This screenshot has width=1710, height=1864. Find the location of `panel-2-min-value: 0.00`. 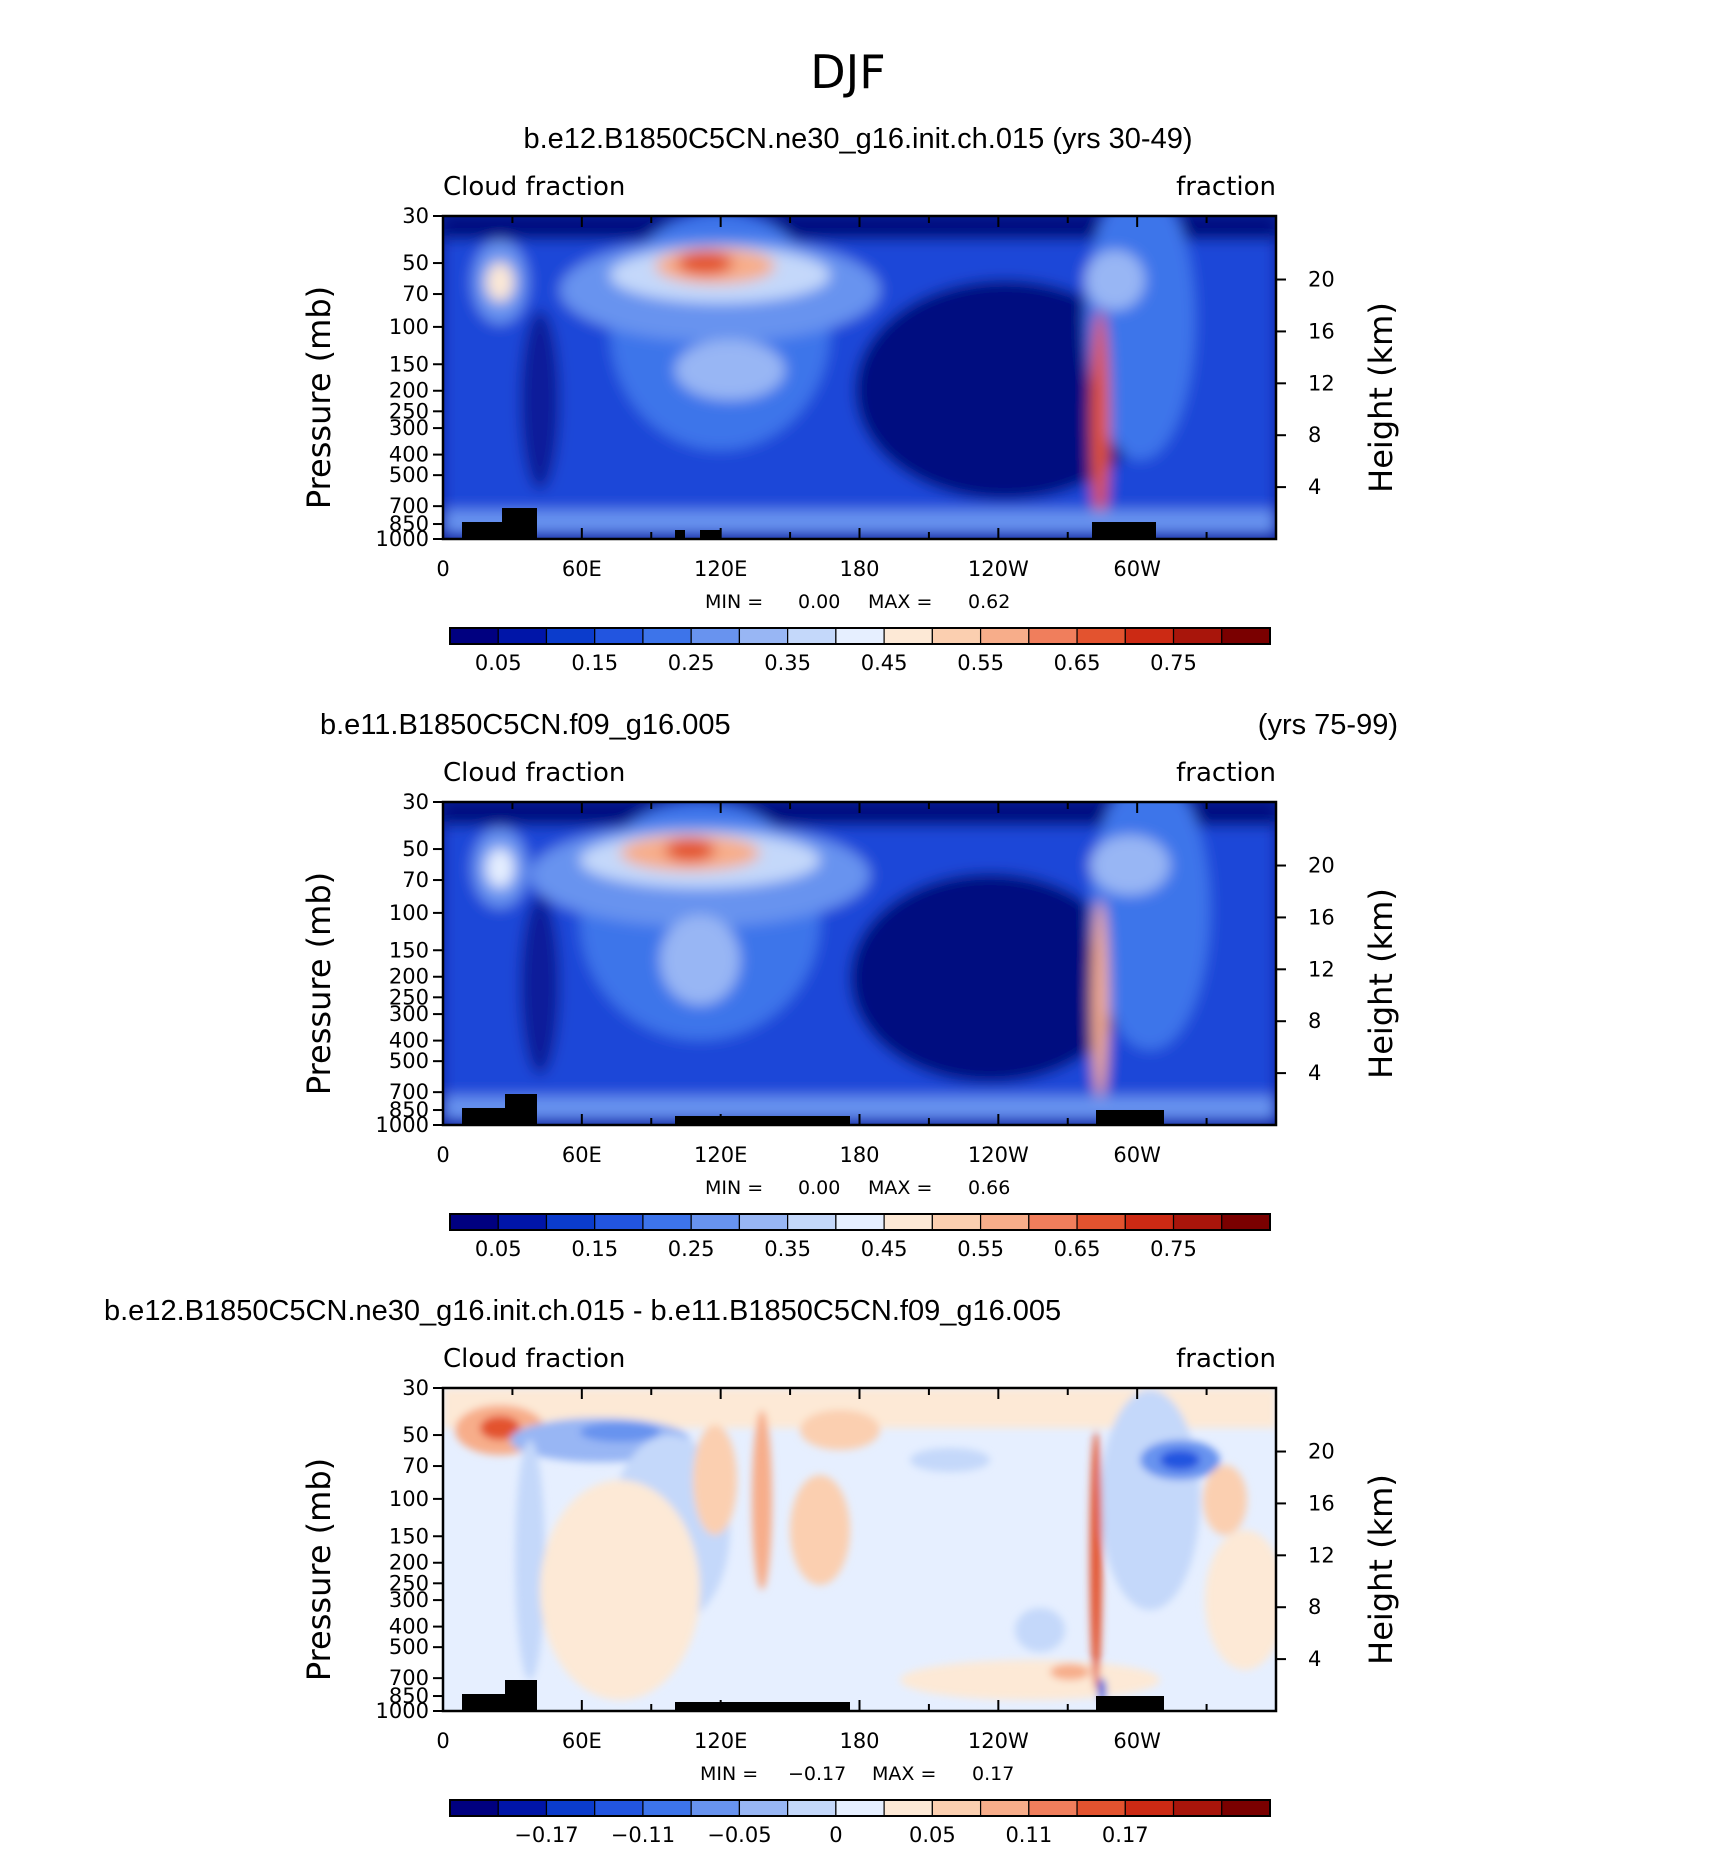

panel-2-min-value: 0.00 is located at coordinates (819, 1188).